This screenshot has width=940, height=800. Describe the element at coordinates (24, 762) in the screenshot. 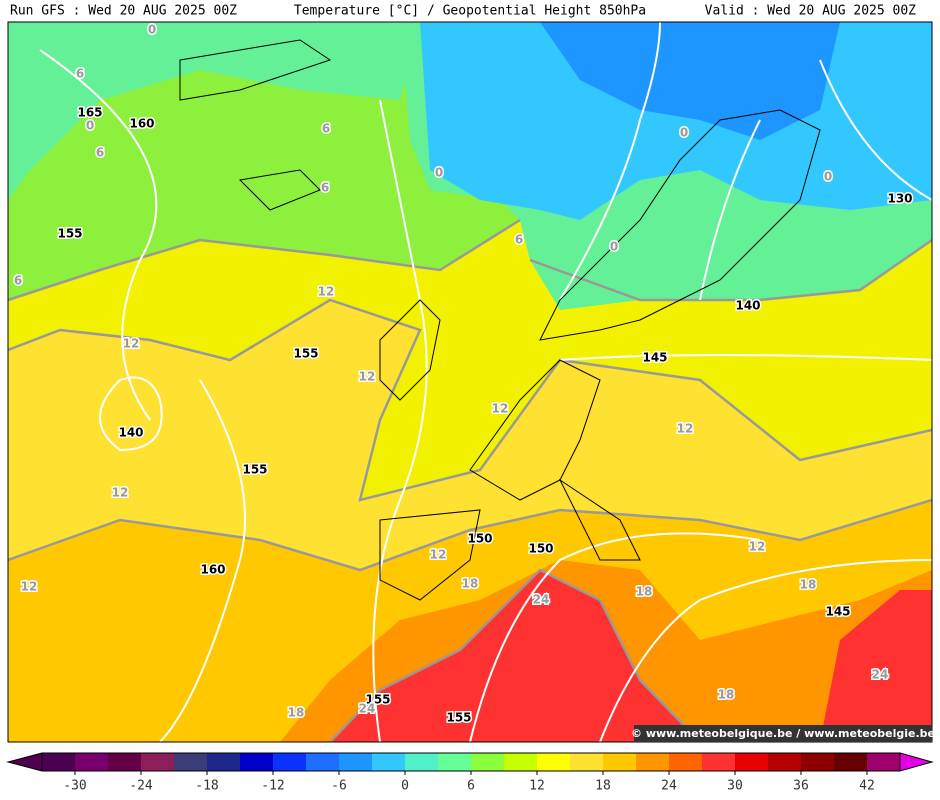

I see `colorbar-low` at that location.